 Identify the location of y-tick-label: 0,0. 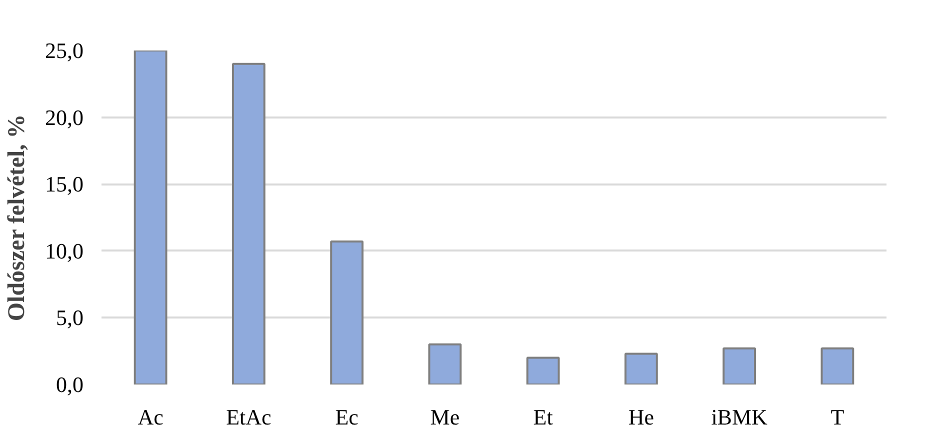
(70, 384).